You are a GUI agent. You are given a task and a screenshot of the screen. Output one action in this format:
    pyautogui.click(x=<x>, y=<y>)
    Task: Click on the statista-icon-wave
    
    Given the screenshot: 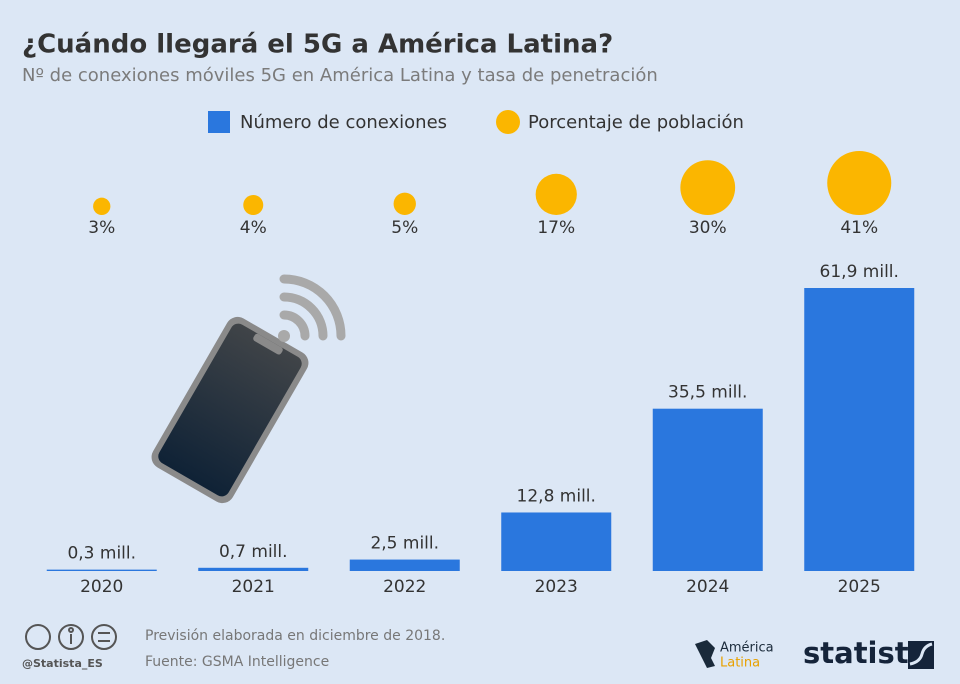 What is the action you would take?
    pyautogui.click(x=921, y=654)
    